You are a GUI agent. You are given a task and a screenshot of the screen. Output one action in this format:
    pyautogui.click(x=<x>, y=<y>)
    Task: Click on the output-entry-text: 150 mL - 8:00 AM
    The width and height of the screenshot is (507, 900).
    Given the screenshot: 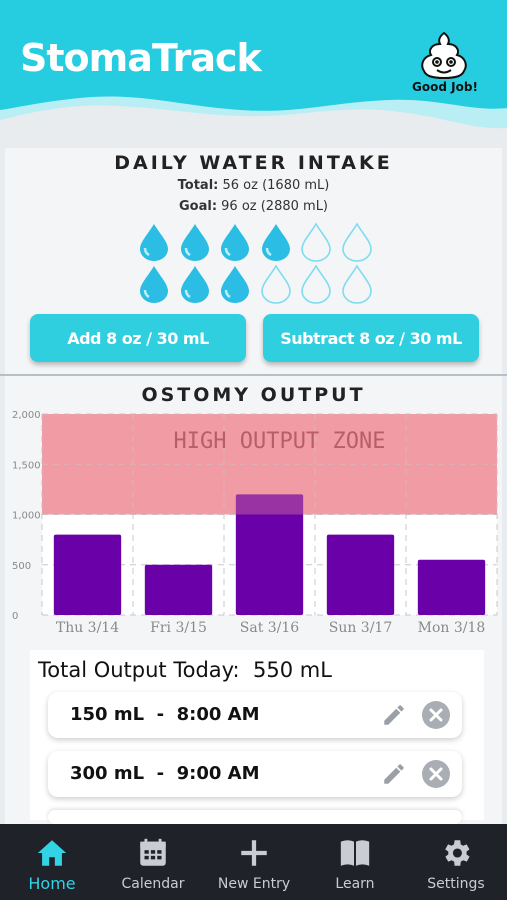 What is the action you would take?
    pyautogui.click(x=165, y=714)
    